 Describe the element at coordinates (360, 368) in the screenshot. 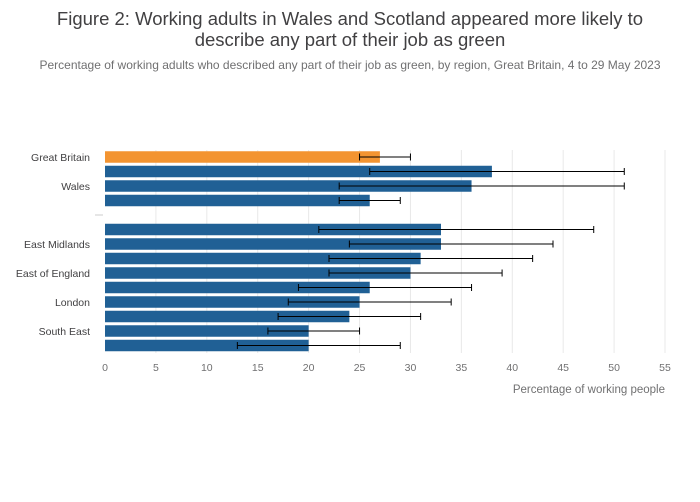

I see `x-tick-label: 25` at that location.